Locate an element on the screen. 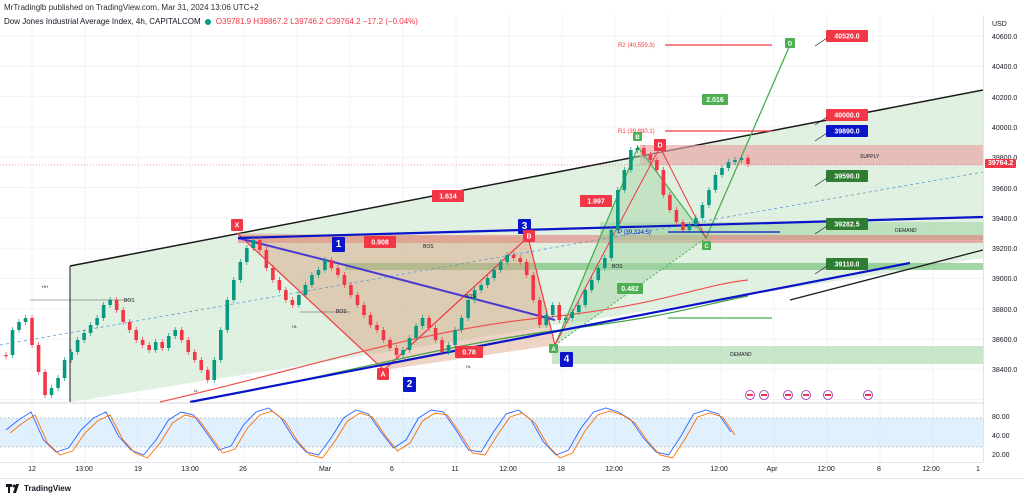 The image size is (1024, 498). price-tick: 40400.0 is located at coordinates (1005, 67).